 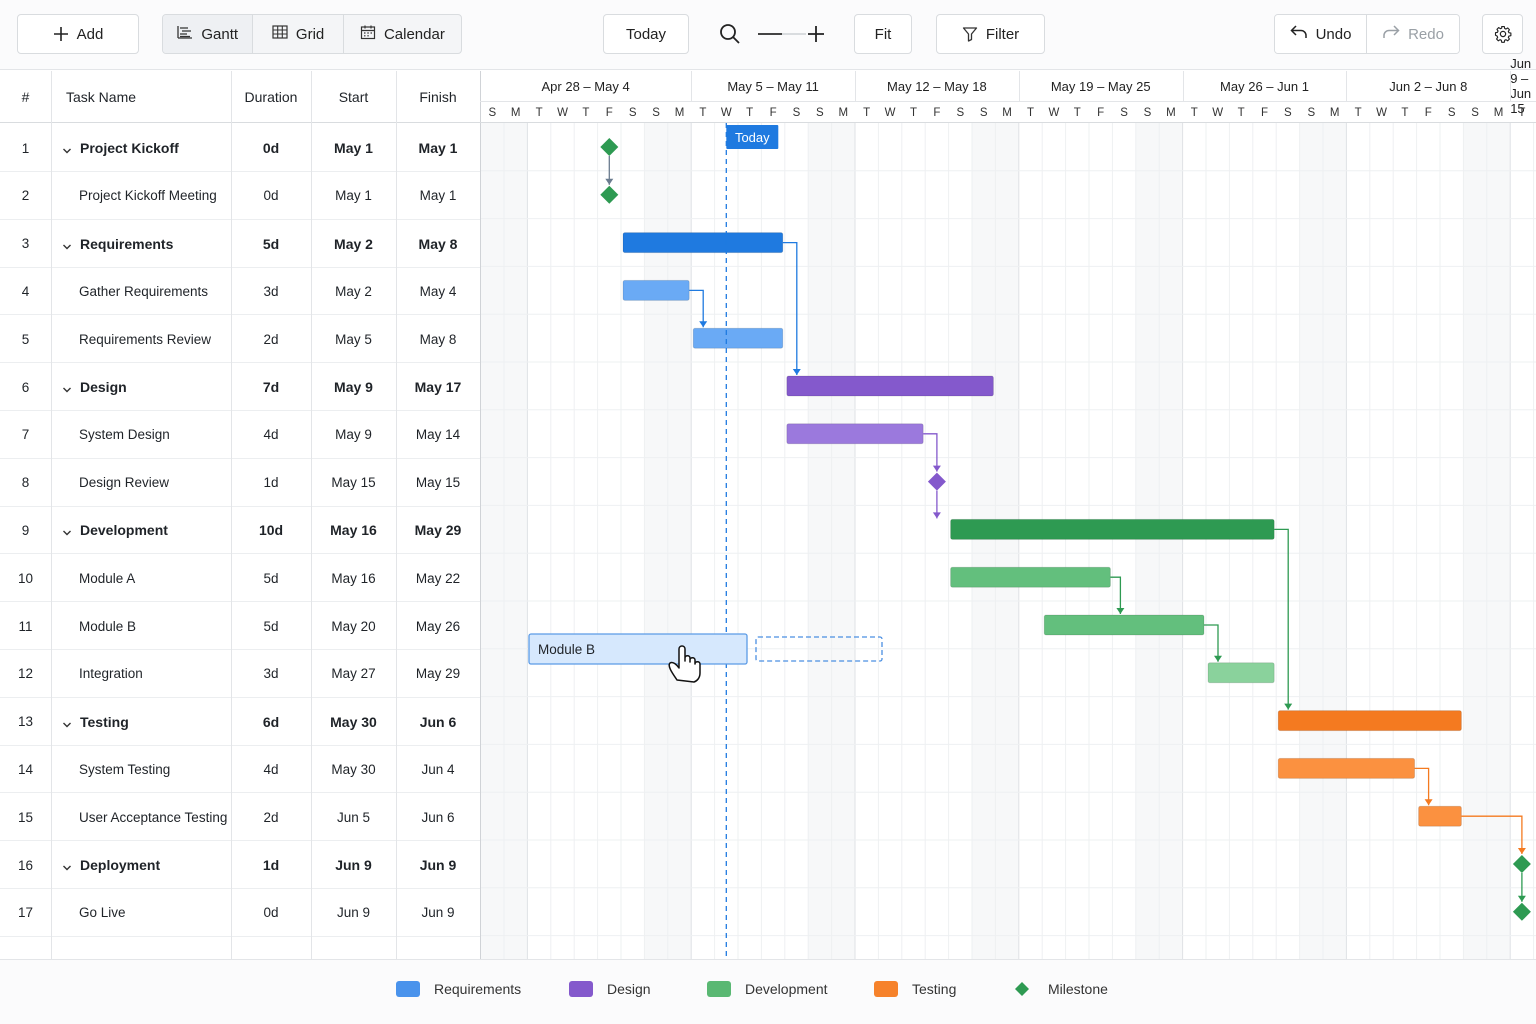 What do you see at coordinates (271, 435) in the screenshot?
I see `duration-cell: 4d` at bounding box center [271, 435].